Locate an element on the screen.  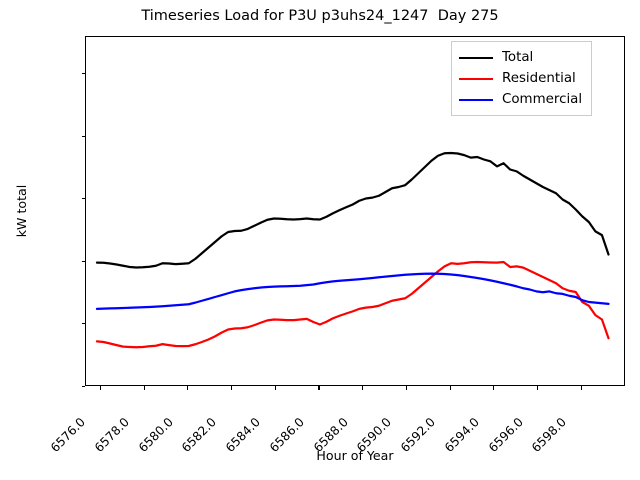
chart-legend: Total Residential Commercial is located at coordinates (522, 78).